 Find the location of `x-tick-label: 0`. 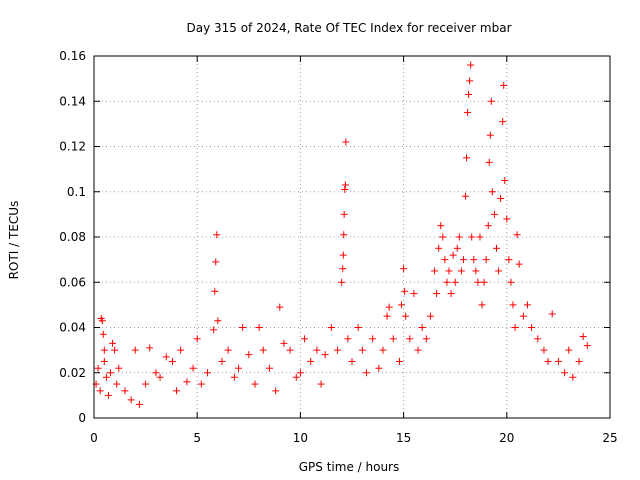

x-tick-label: 0 is located at coordinates (94, 438).